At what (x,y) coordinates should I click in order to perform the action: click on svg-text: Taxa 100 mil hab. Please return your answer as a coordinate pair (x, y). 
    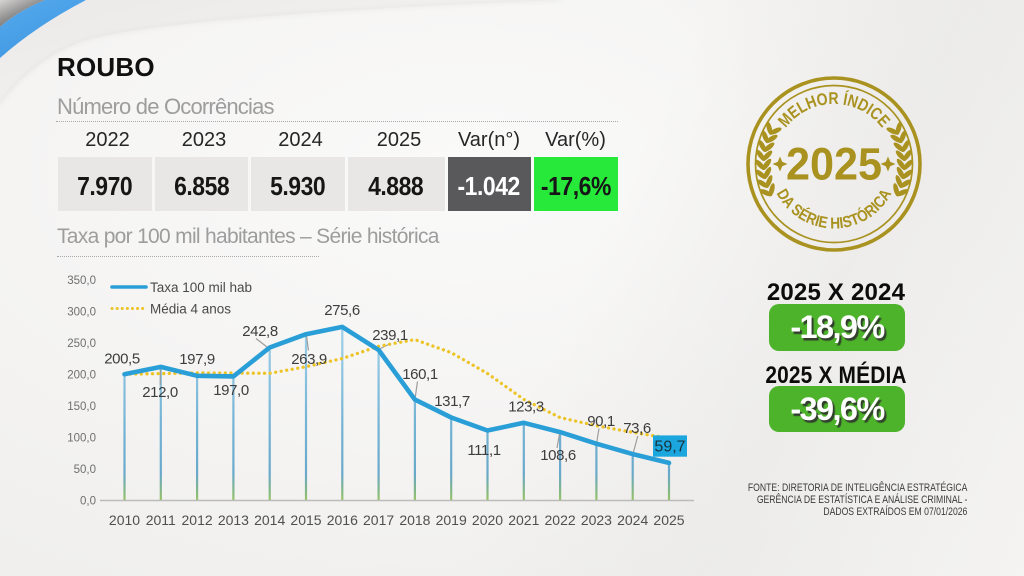
    Looking at the image, I should click on (201, 287).